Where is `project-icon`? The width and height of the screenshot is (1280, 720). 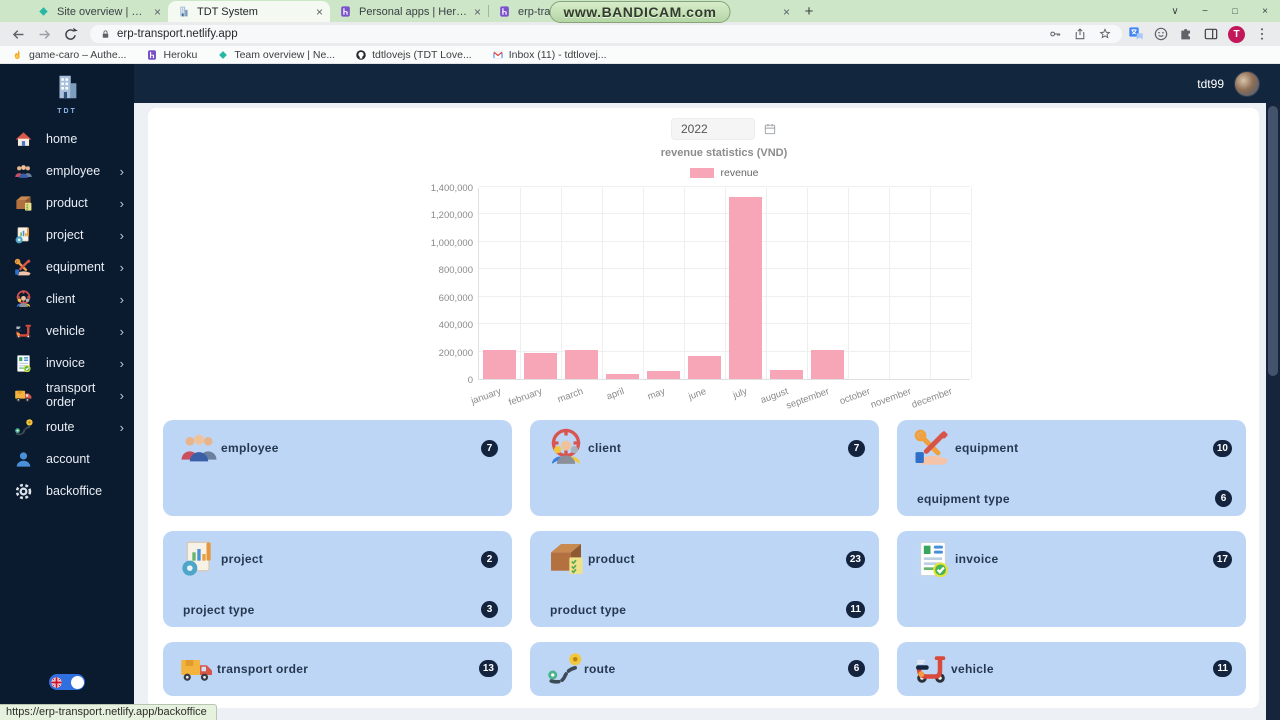
project-icon is located at coordinates (199, 559).